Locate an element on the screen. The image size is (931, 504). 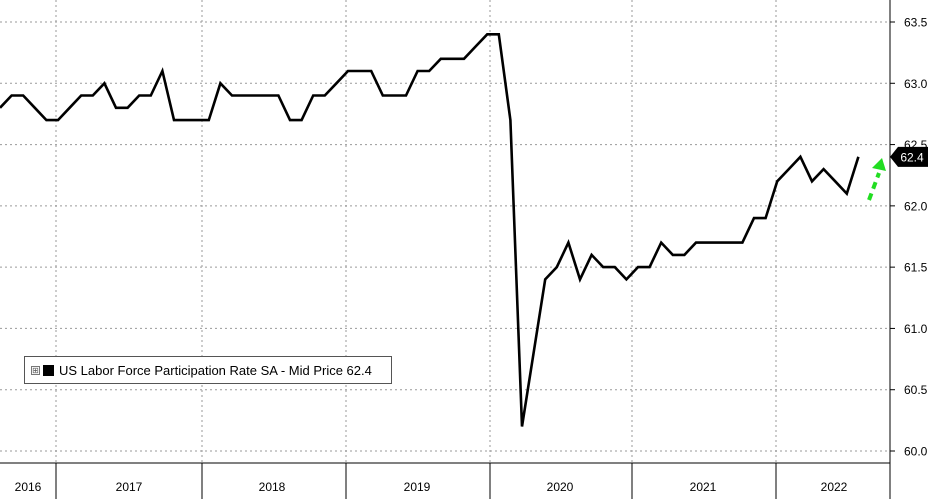
annotation-arrow-head is located at coordinates (879, 164).